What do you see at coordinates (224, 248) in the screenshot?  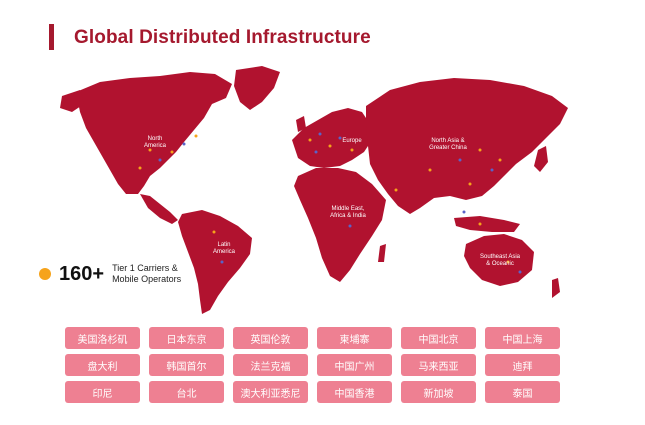 I see `region-label-latin-america: Latin America` at bounding box center [224, 248].